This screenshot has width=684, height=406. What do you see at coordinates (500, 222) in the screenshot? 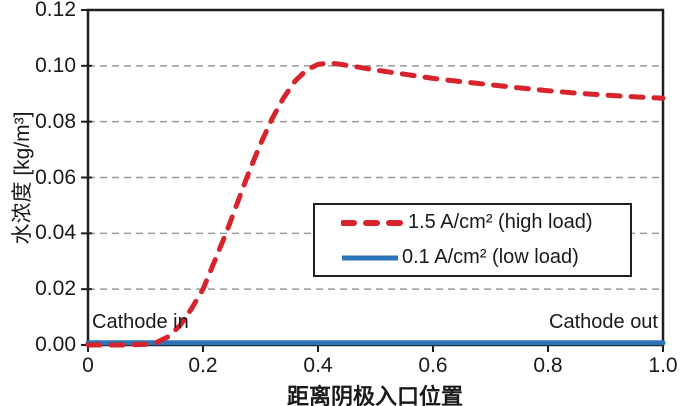
I see `legend-label-high-load: 1.5 A/cm² (high load)` at bounding box center [500, 222].